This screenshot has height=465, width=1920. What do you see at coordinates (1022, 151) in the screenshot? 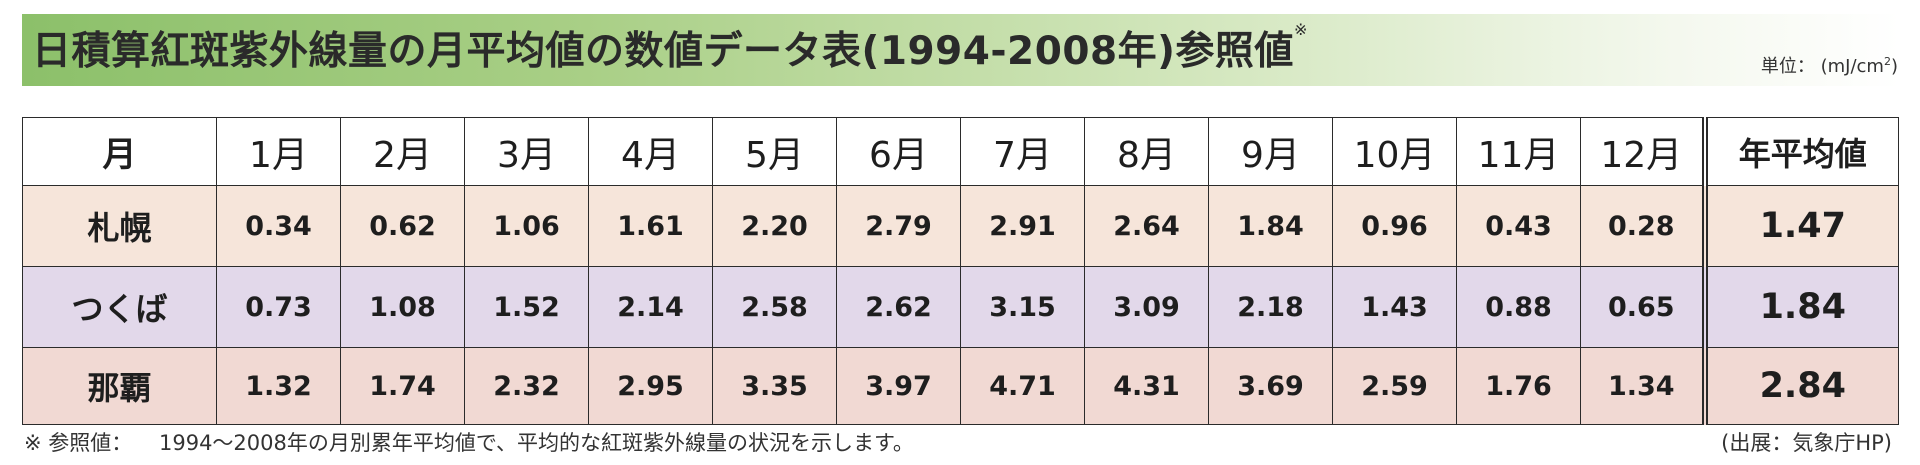
I see `header-month-cell: 7月` at bounding box center [1022, 151].